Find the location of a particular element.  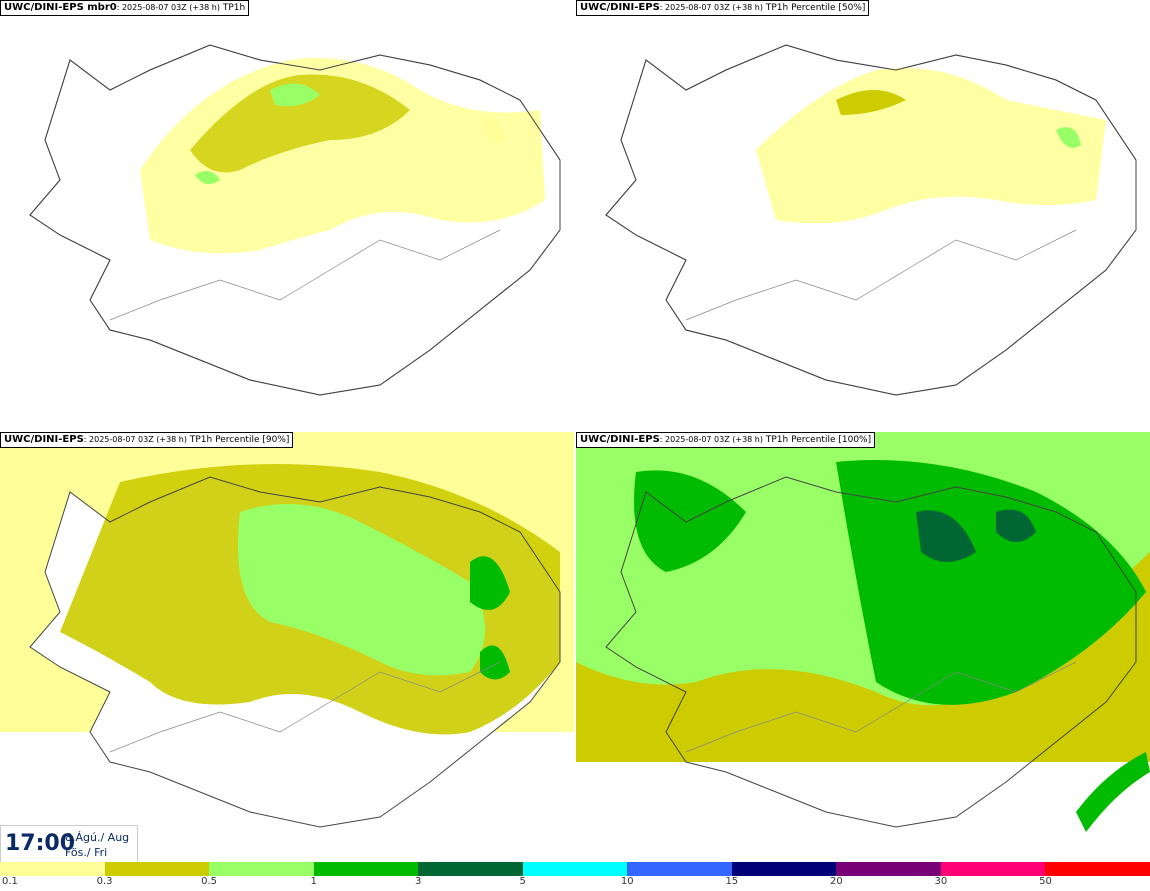

legend-ticks: 0.1 0.3 0.5 1 3 5 10 15 20 30 50 is located at coordinates (575, 883).